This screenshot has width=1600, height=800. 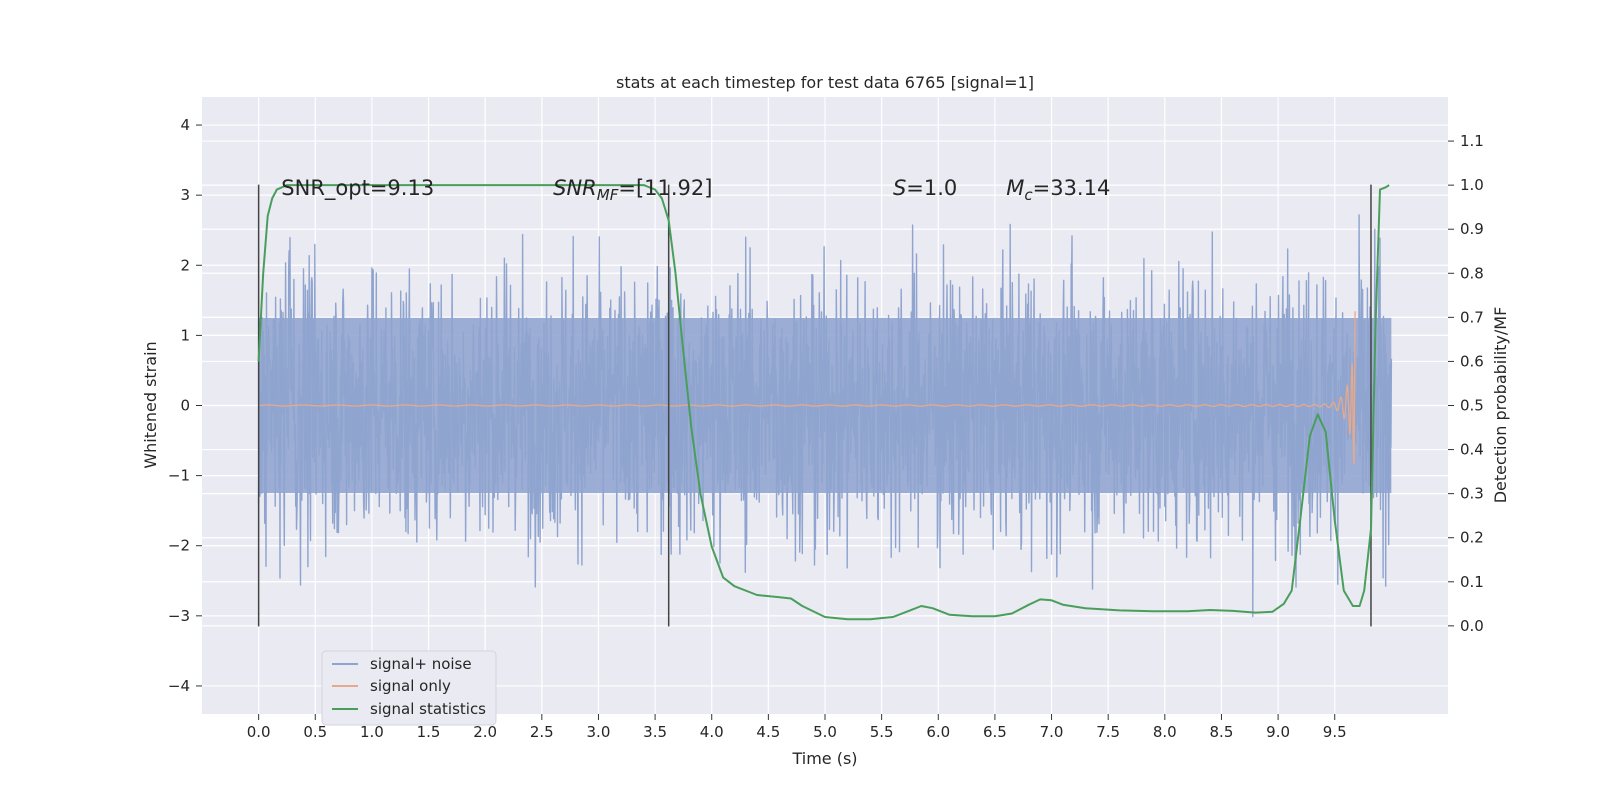 What do you see at coordinates (429, 732) in the screenshot?
I see `x-tick-label: 1.5` at bounding box center [429, 732].